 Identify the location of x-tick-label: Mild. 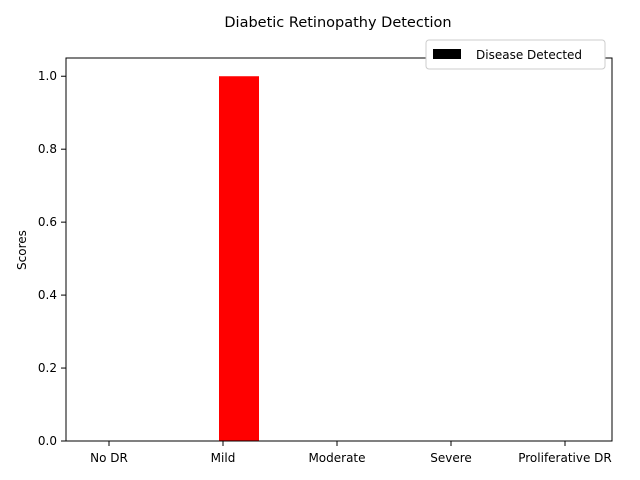
(223, 458).